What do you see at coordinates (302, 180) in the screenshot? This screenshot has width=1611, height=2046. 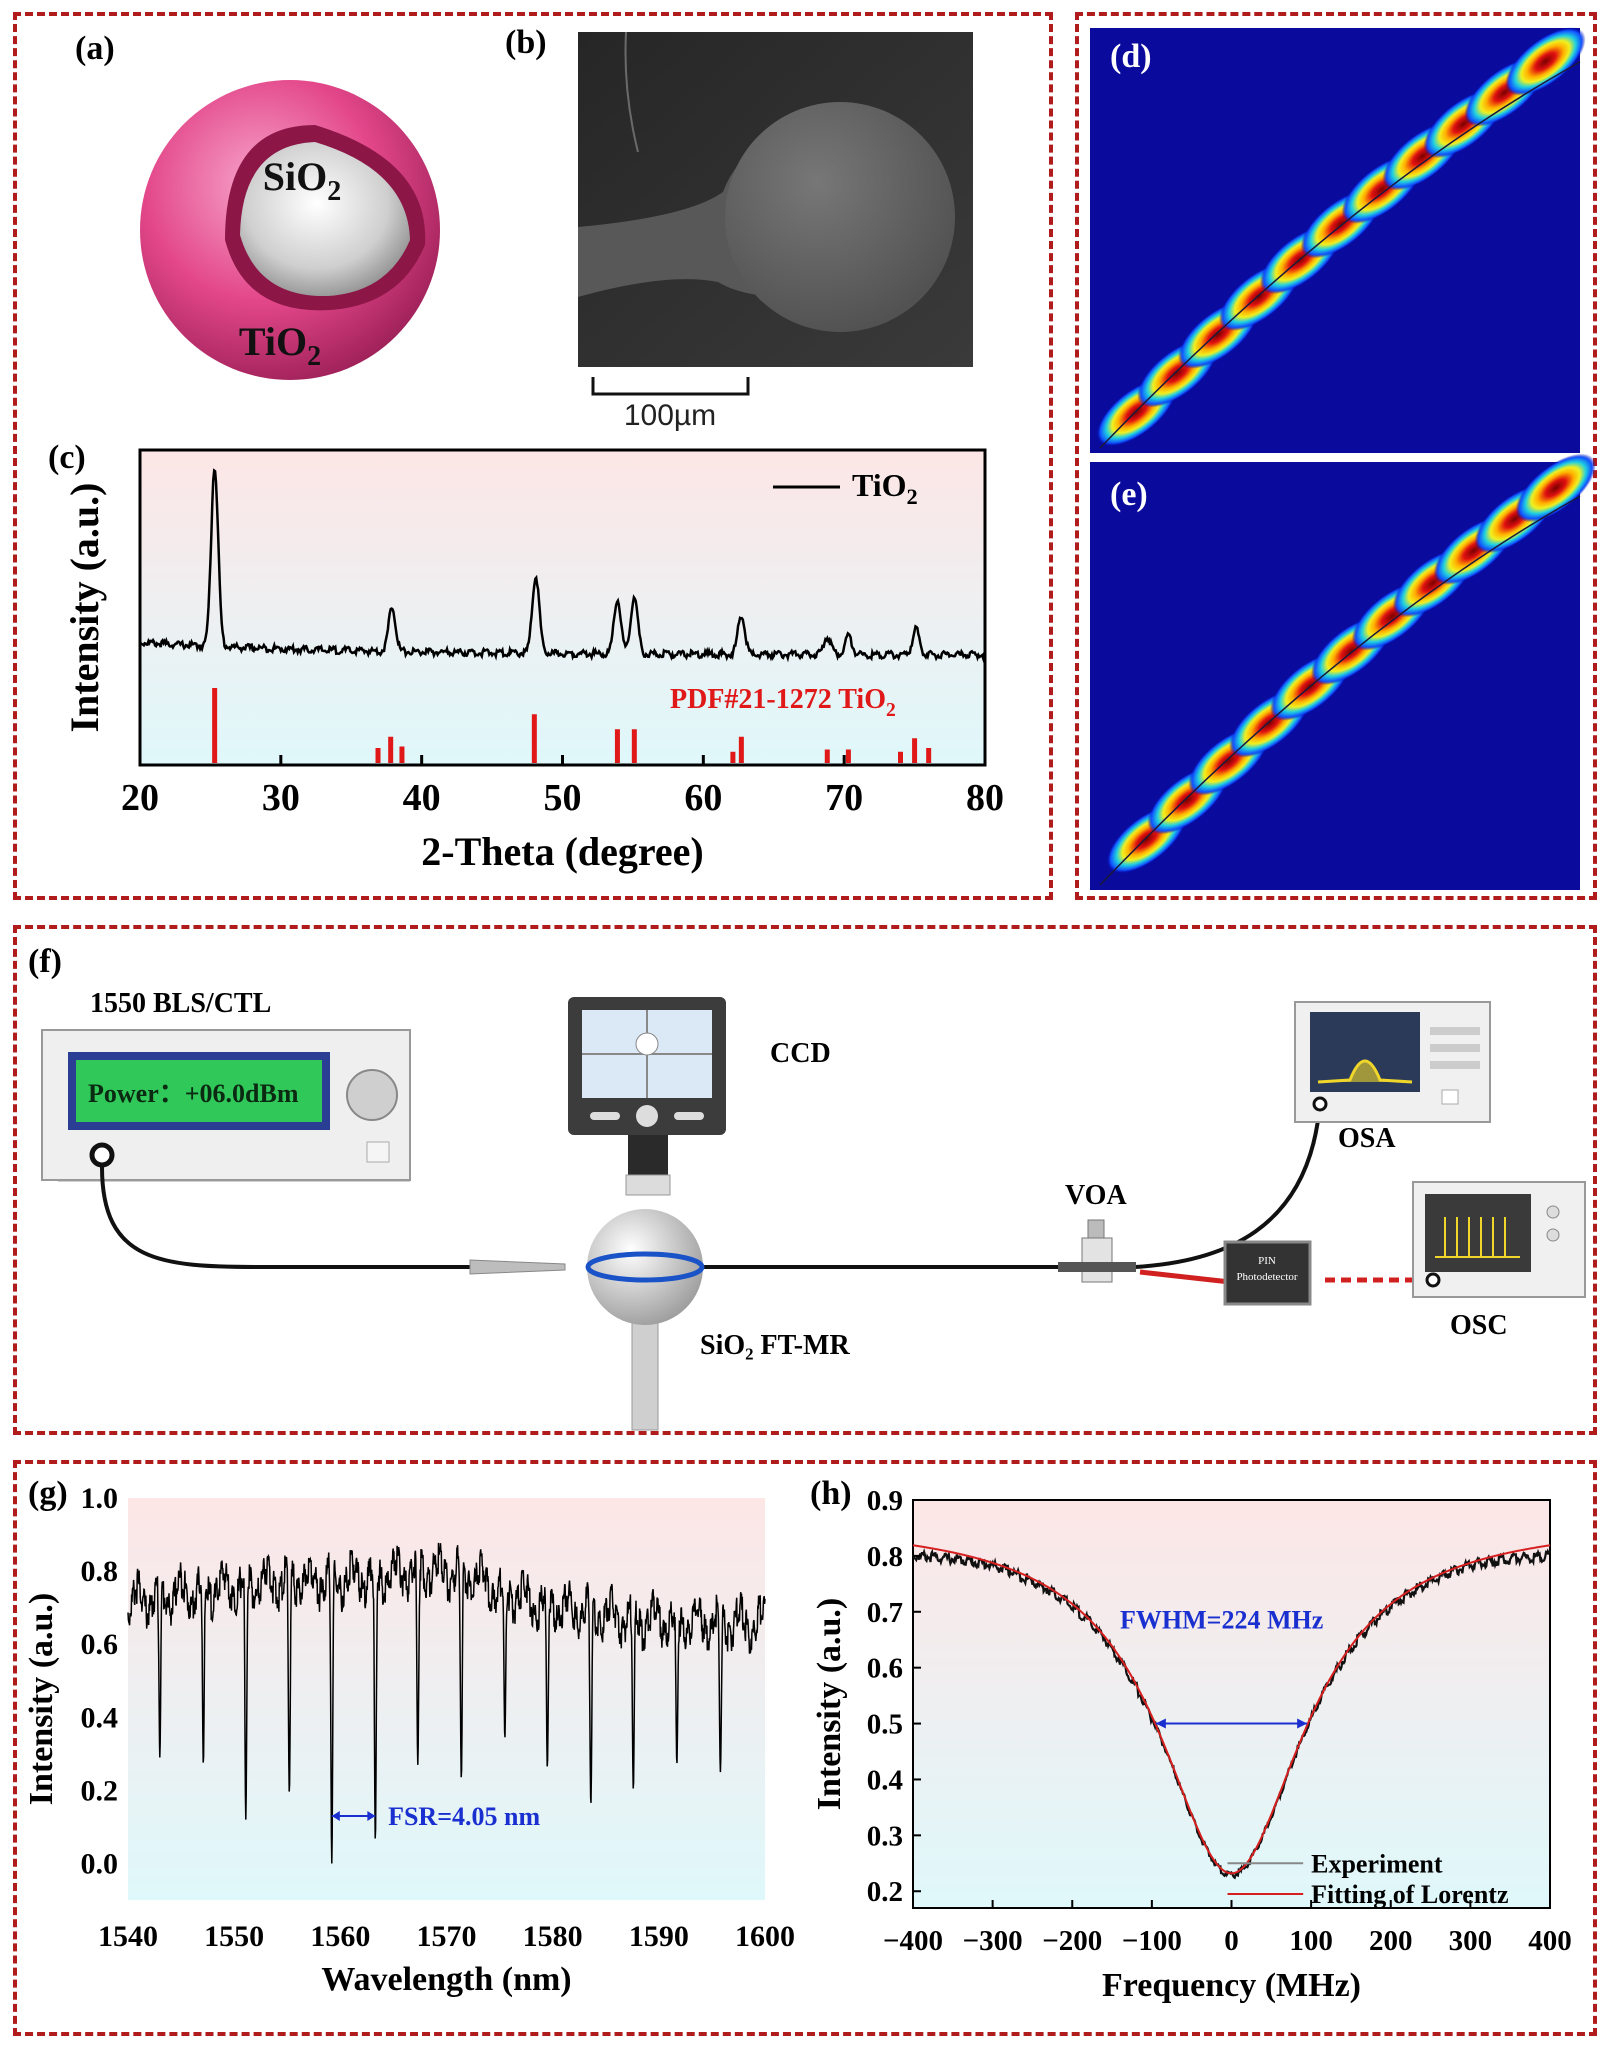 I see `core-label: SiO2` at bounding box center [302, 180].